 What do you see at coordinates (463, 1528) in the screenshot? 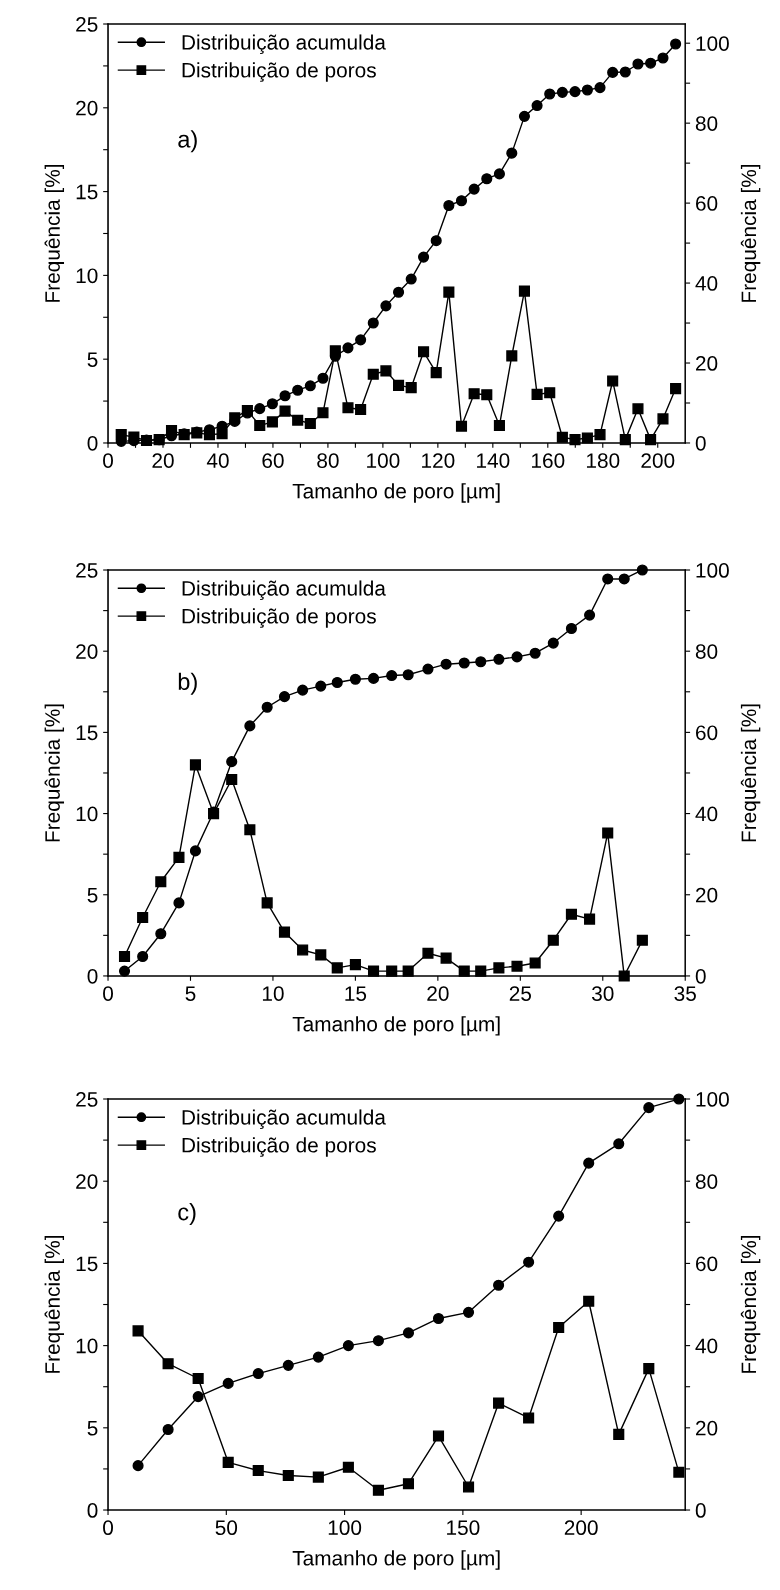
I see `x-tick-label: 150` at bounding box center [463, 1528].